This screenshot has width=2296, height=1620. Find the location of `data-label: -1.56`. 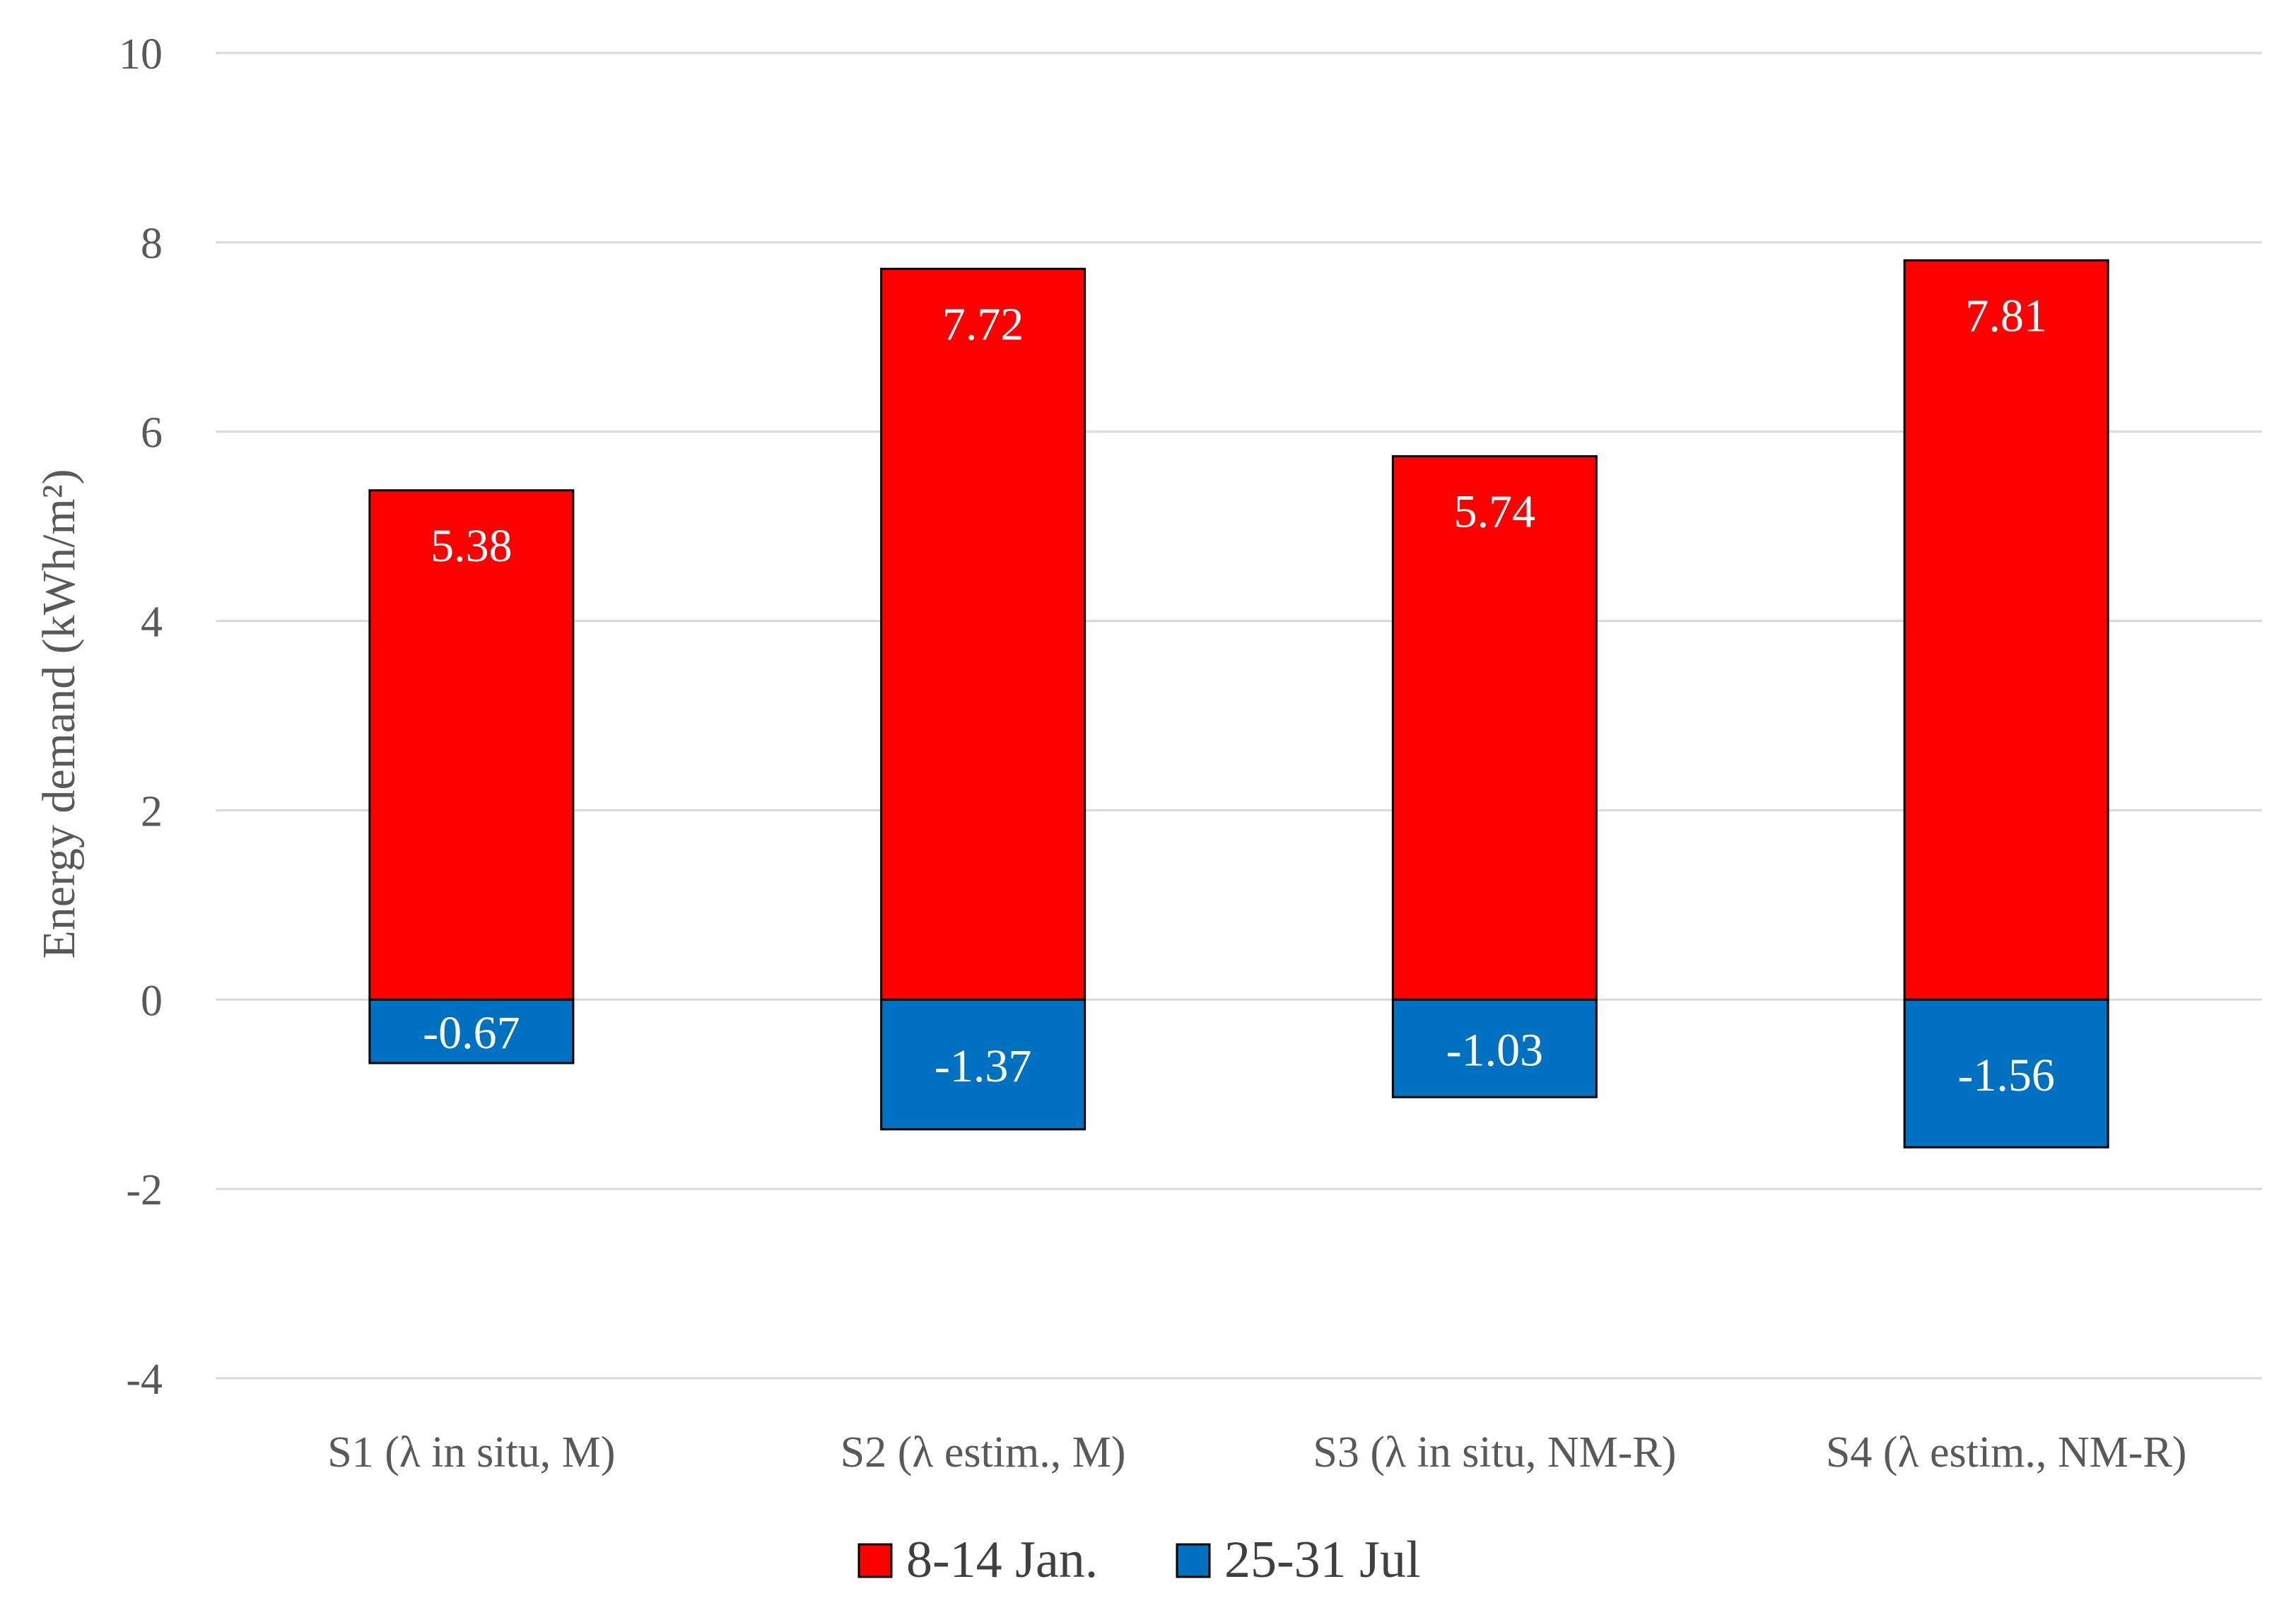

data-label: -1.56 is located at coordinates (2005, 1075).